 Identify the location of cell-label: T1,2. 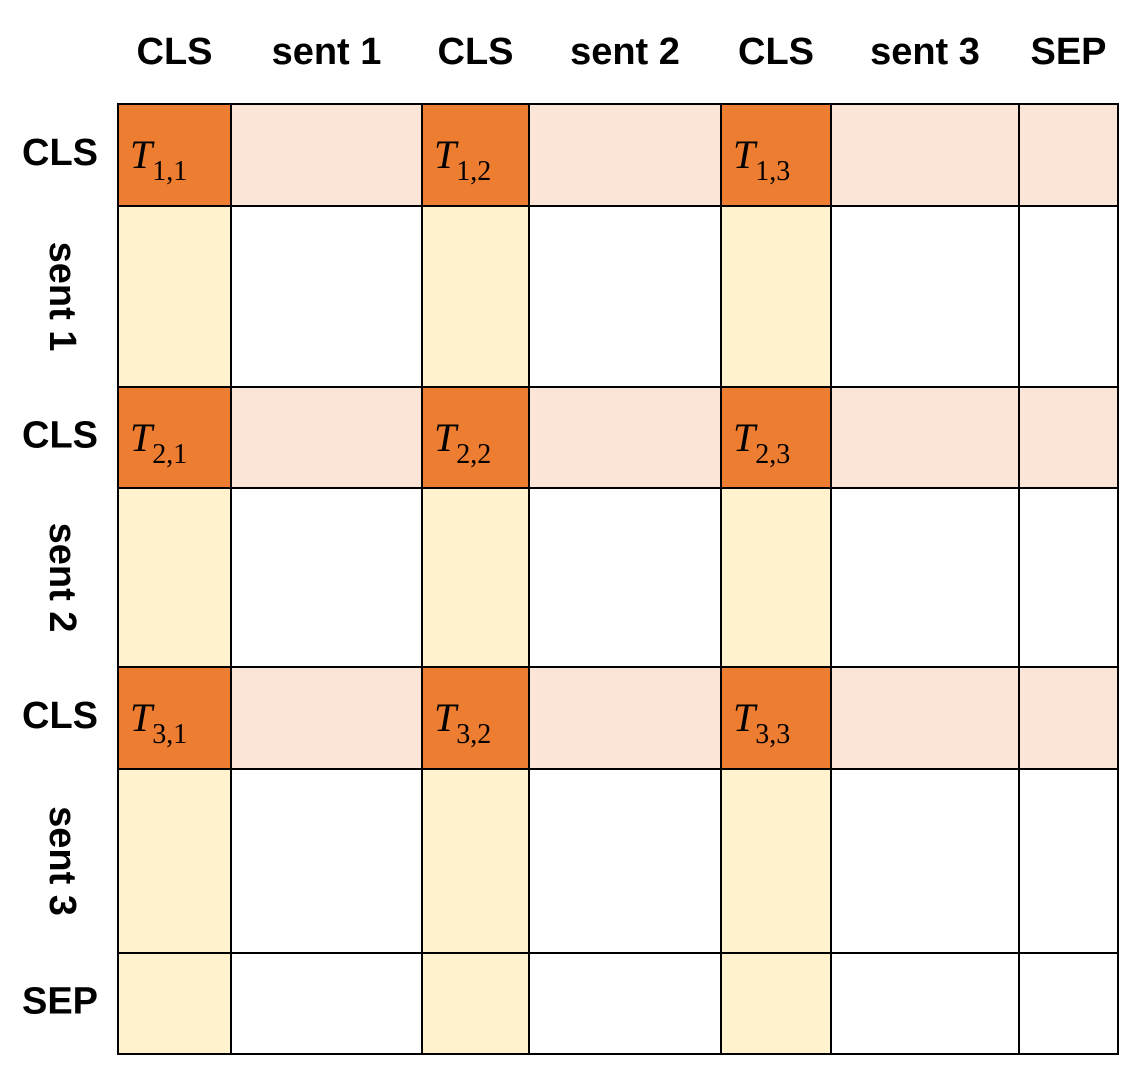
(462, 159).